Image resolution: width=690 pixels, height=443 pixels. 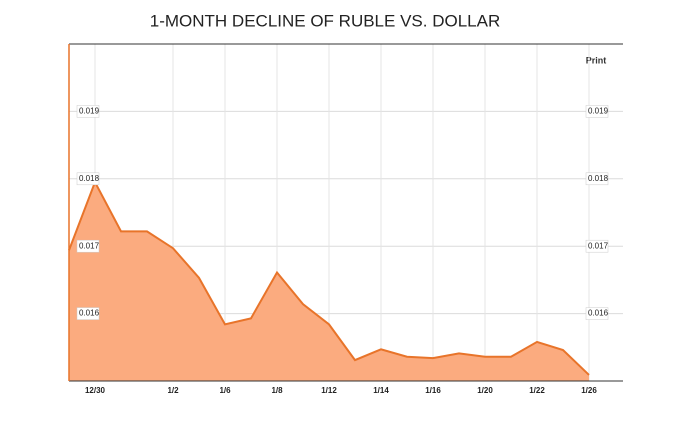 I want to click on x-tick-label: 1/8, so click(x=277, y=390).